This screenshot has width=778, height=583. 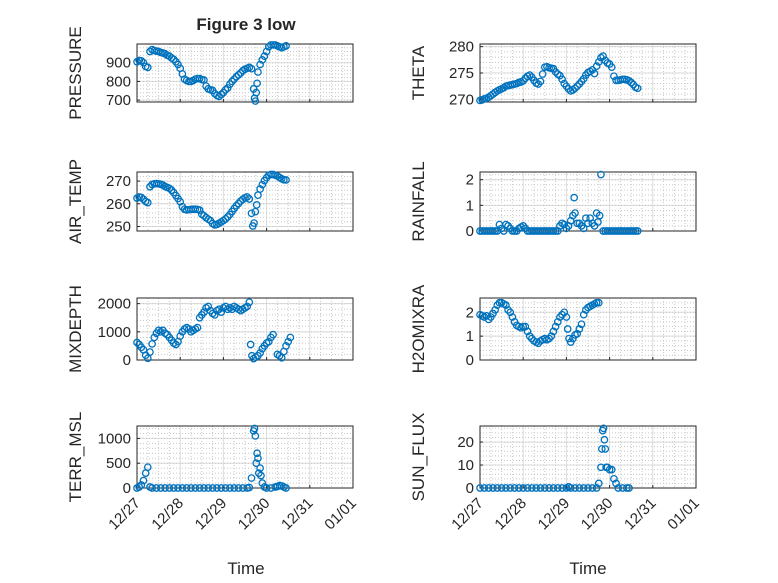 I want to click on pressure-y-tick-label: 800, so click(x=118, y=81).